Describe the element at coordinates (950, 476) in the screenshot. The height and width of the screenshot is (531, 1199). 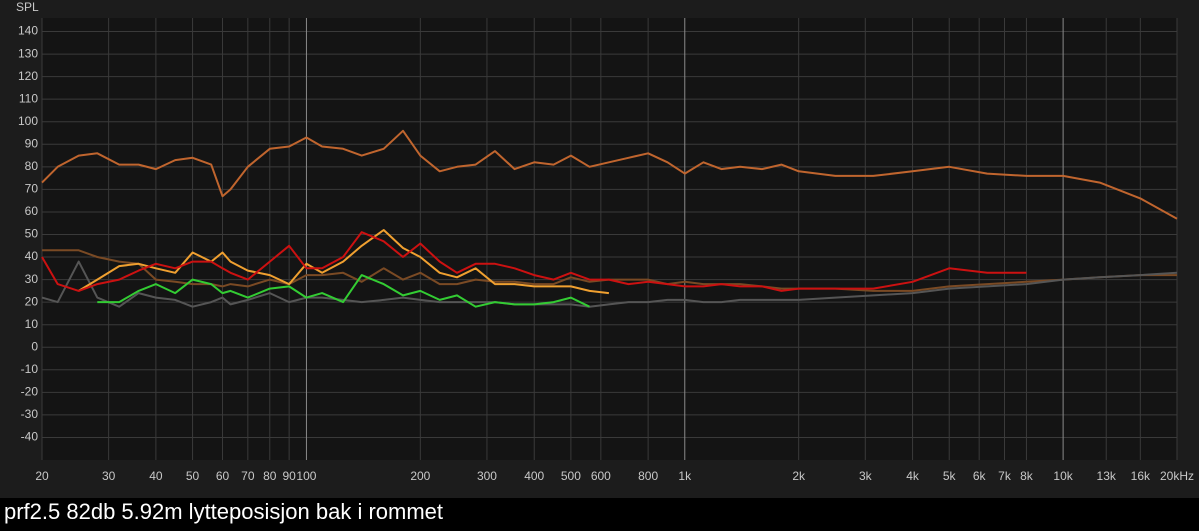
I see `x-tick-label: 5k` at that location.